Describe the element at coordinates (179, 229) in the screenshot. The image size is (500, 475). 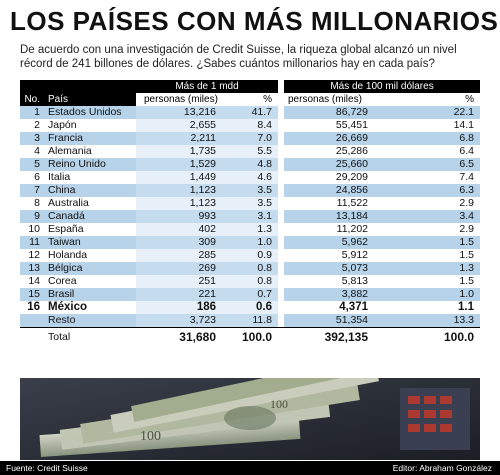
I see `row-persons-a: 402` at that location.